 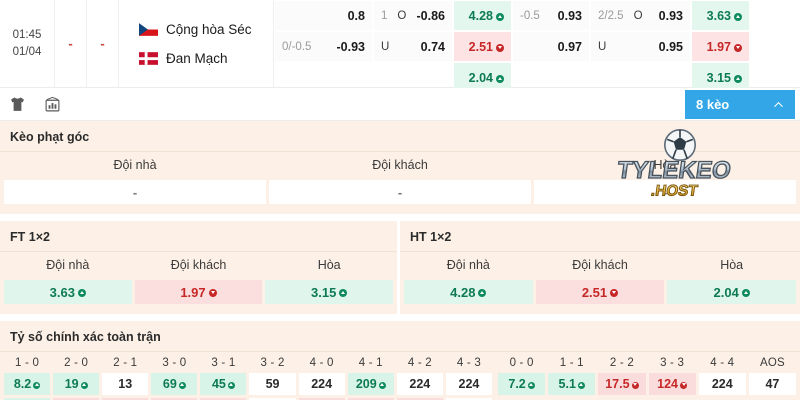 I want to click on ft-value-cell: 1.97, so click(x=198, y=292).